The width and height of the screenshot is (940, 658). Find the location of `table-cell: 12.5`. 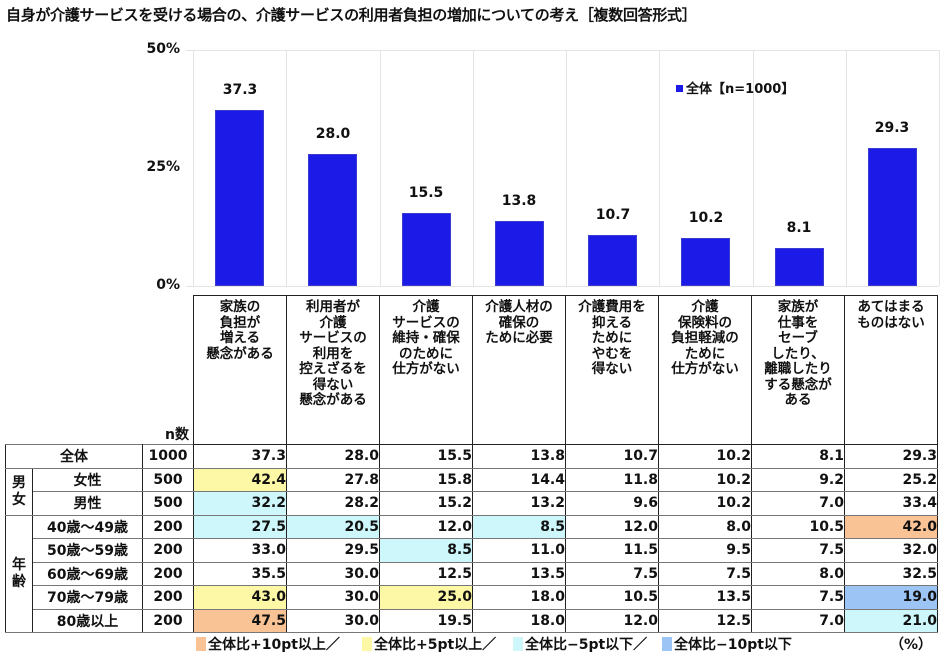

table-cell: 12.5 is located at coordinates (705, 620).